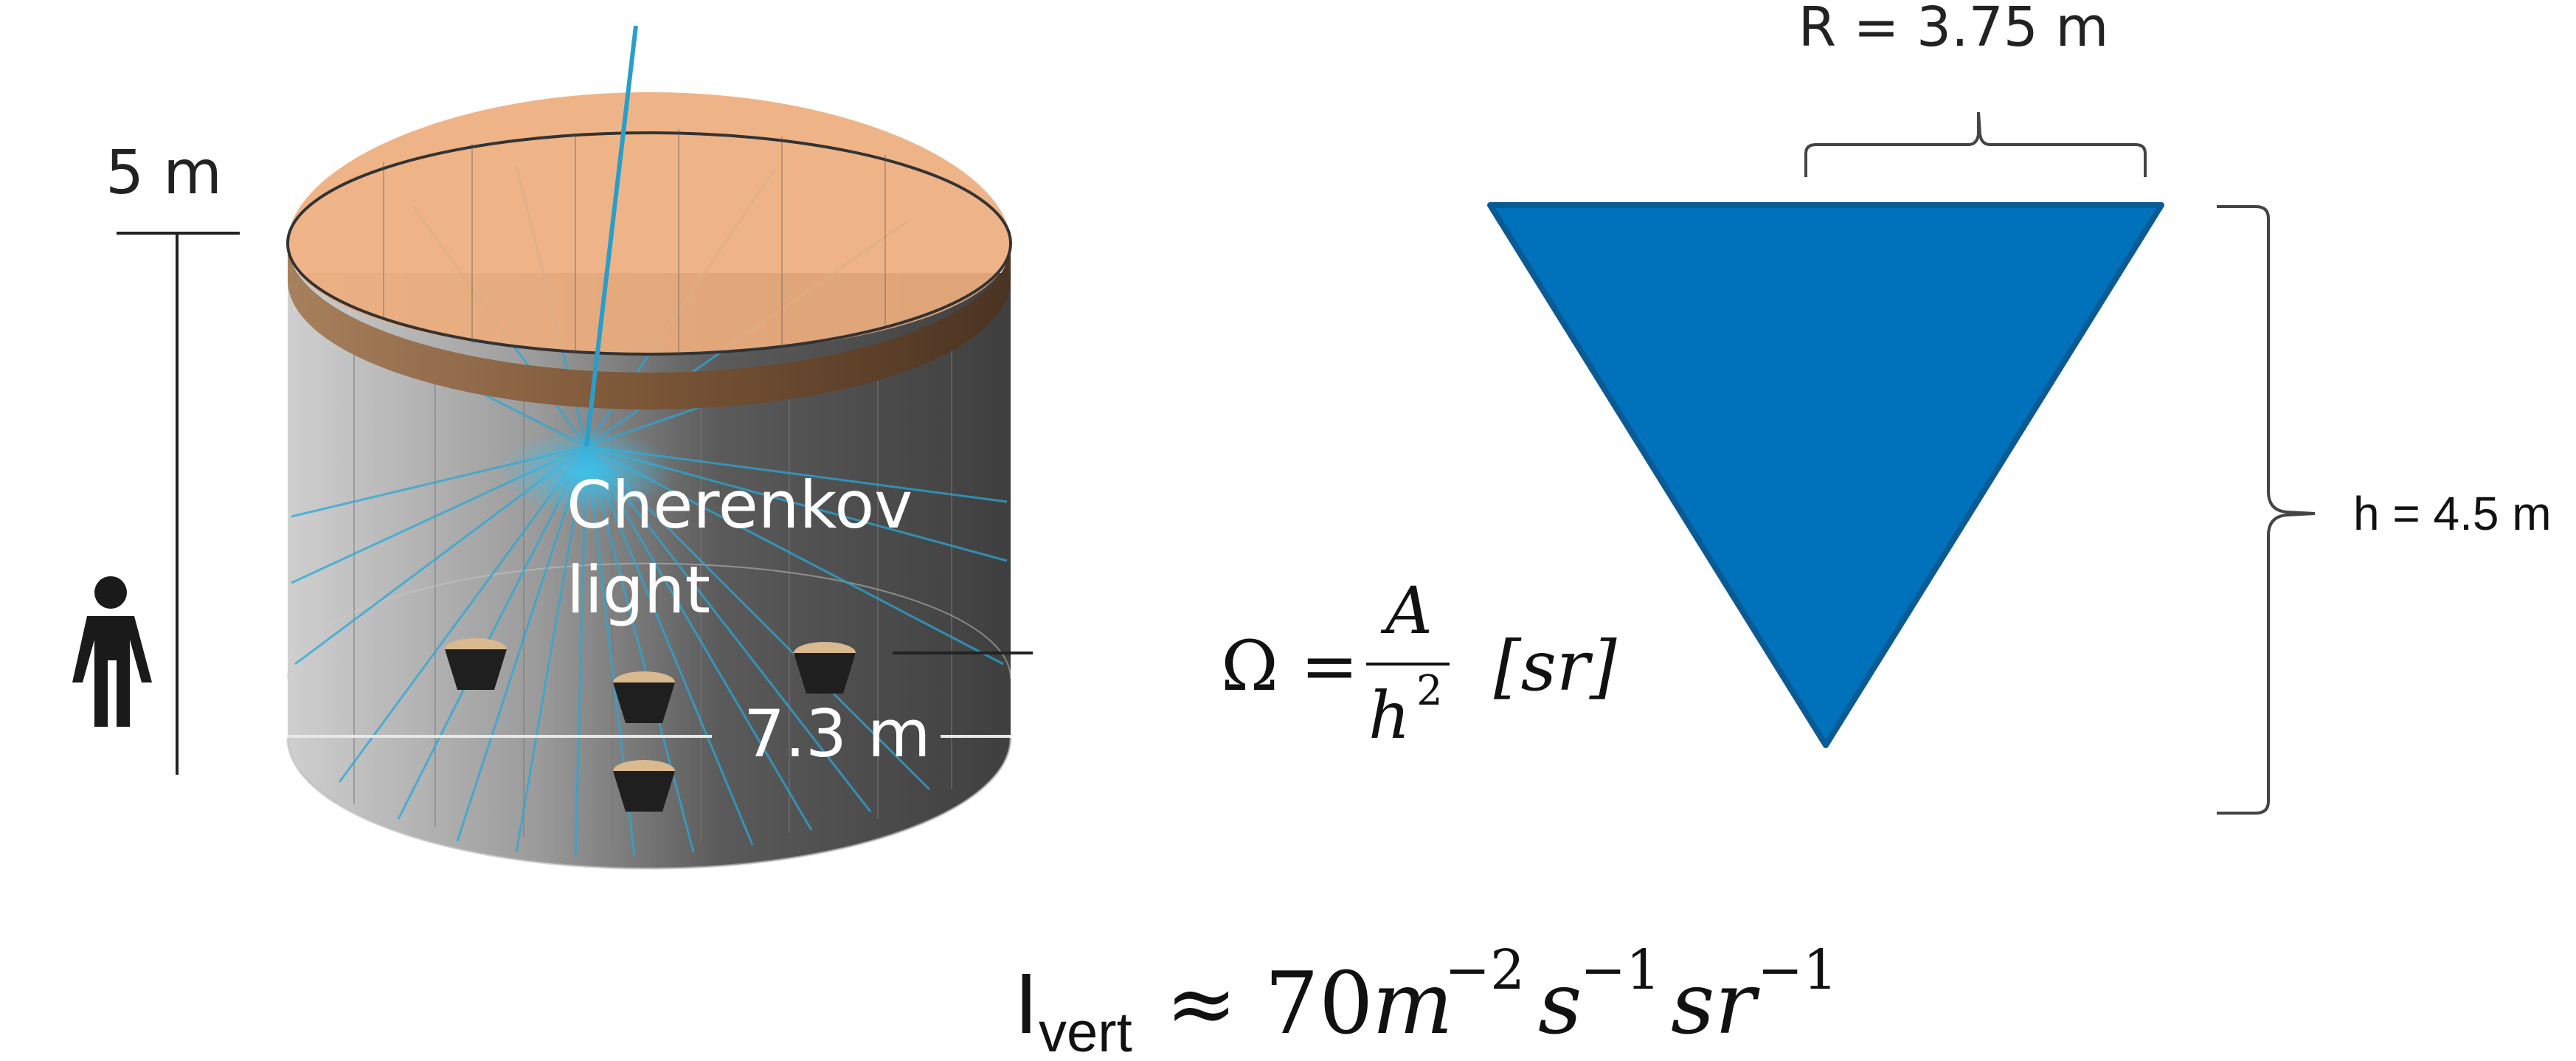  What do you see at coordinates (1430, 691) in the screenshot?
I see `formula-denominator-exponent: 2` at bounding box center [1430, 691].